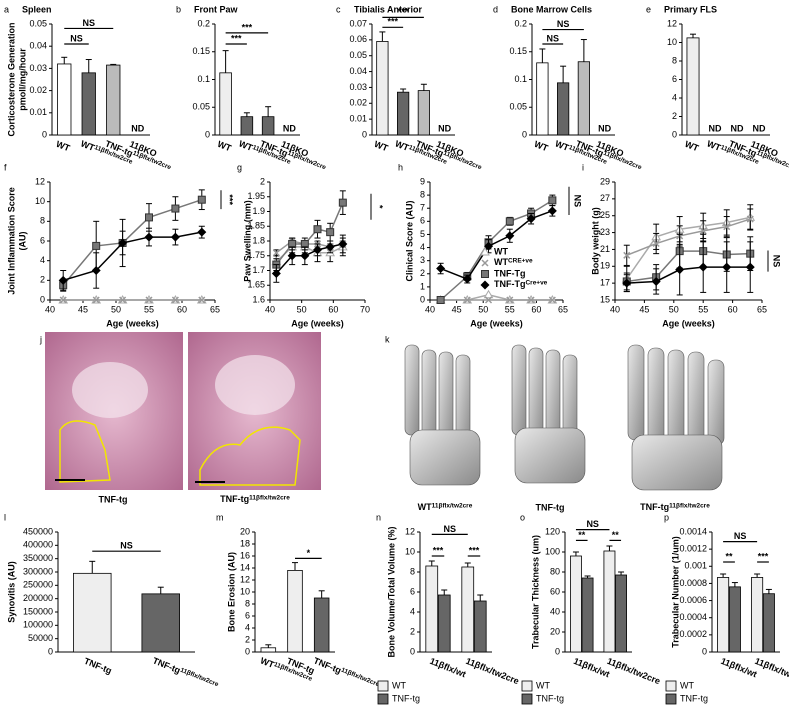  I want to click on image-caption: TNF-tg11βflx/tw2cre, so click(255, 499).